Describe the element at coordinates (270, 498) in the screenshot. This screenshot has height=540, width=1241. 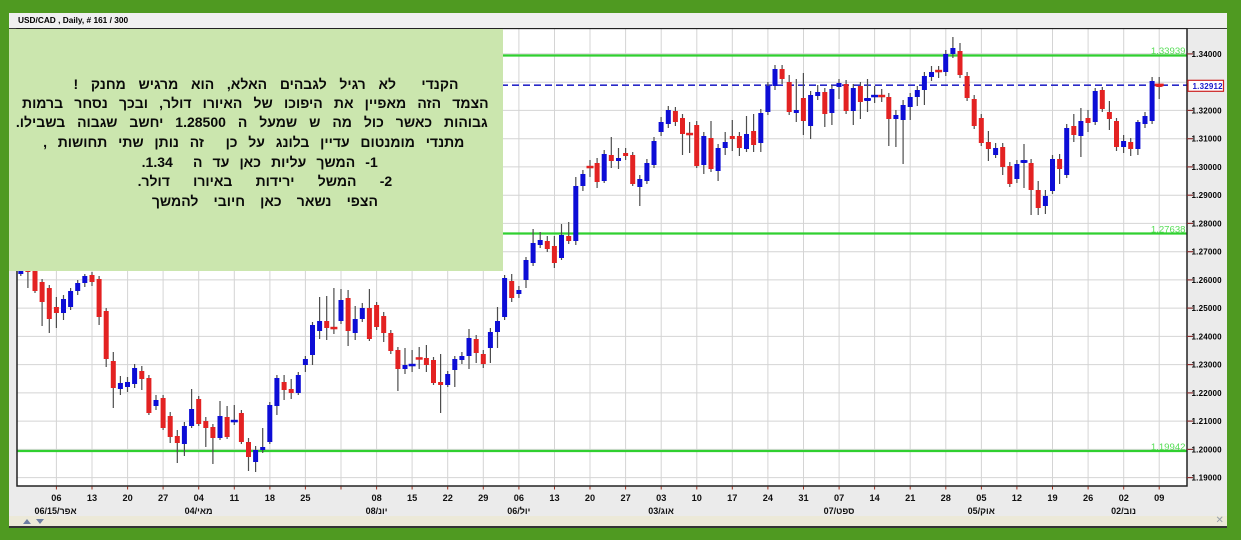
I see `svg-text: 18` at that location.